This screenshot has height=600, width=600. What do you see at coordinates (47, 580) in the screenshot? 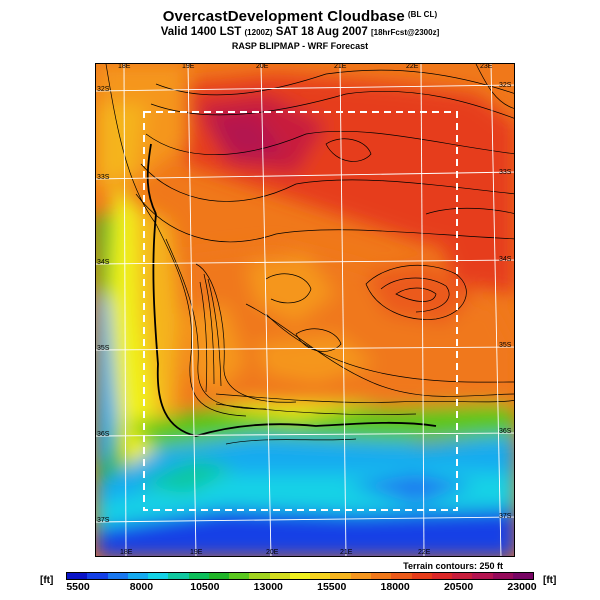
I see `colorbar-unit-left: [ft]` at bounding box center [47, 580].